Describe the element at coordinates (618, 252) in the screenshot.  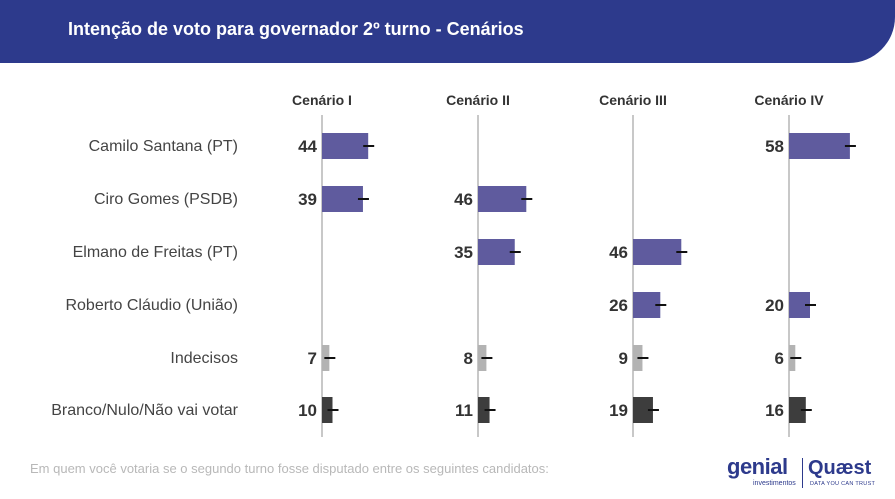
I see `bar-cenario-iii-elmano-de-freitas-pt-value-label: 46` at that location.